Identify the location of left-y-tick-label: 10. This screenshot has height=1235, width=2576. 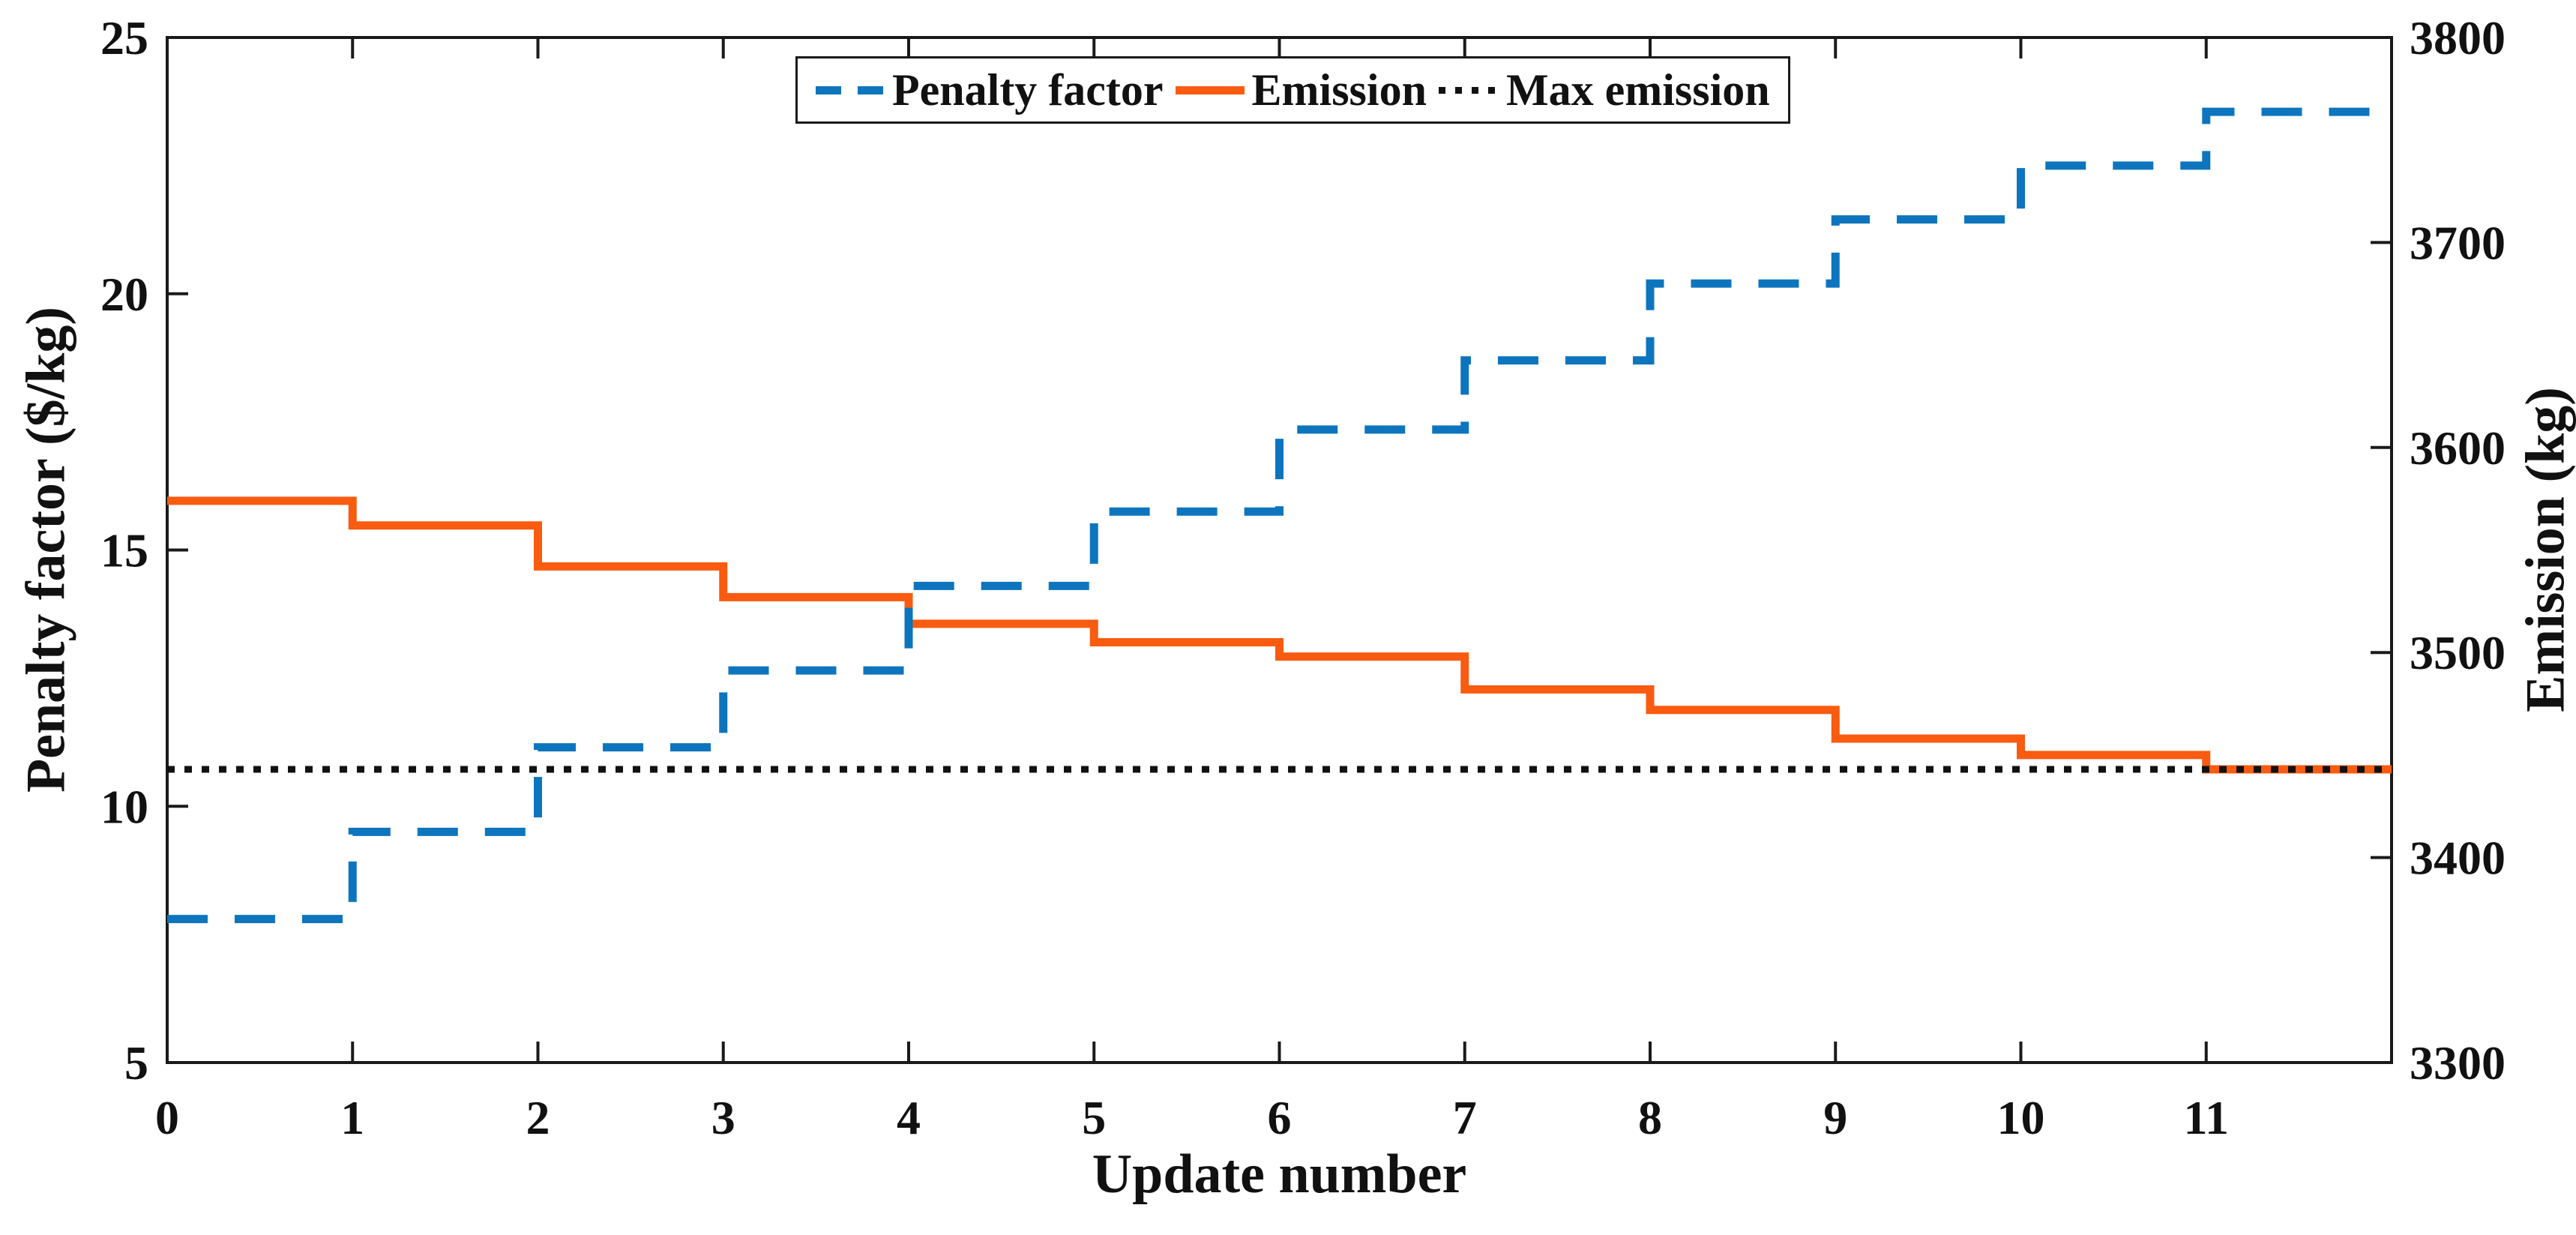
(124, 806).